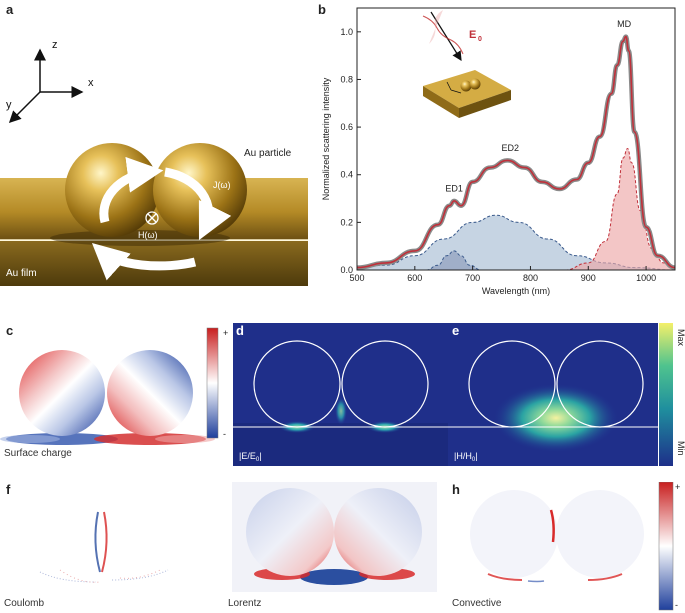  What do you see at coordinates (55, 45) in the screenshot?
I see `axis-z-label: z` at bounding box center [55, 45].